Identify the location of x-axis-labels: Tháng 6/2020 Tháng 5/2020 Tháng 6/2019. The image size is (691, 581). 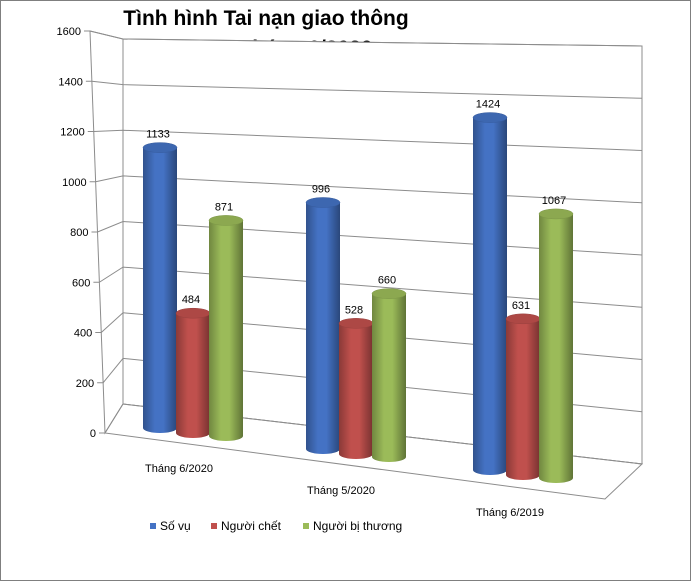
(344, 491).